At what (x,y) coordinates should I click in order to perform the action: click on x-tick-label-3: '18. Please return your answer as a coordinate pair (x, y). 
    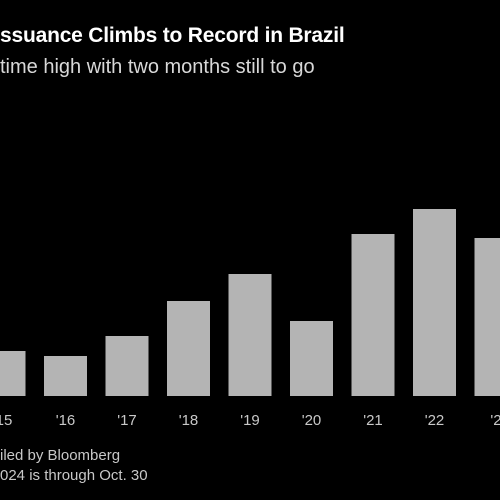
    Looking at the image, I should click on (189, 420).